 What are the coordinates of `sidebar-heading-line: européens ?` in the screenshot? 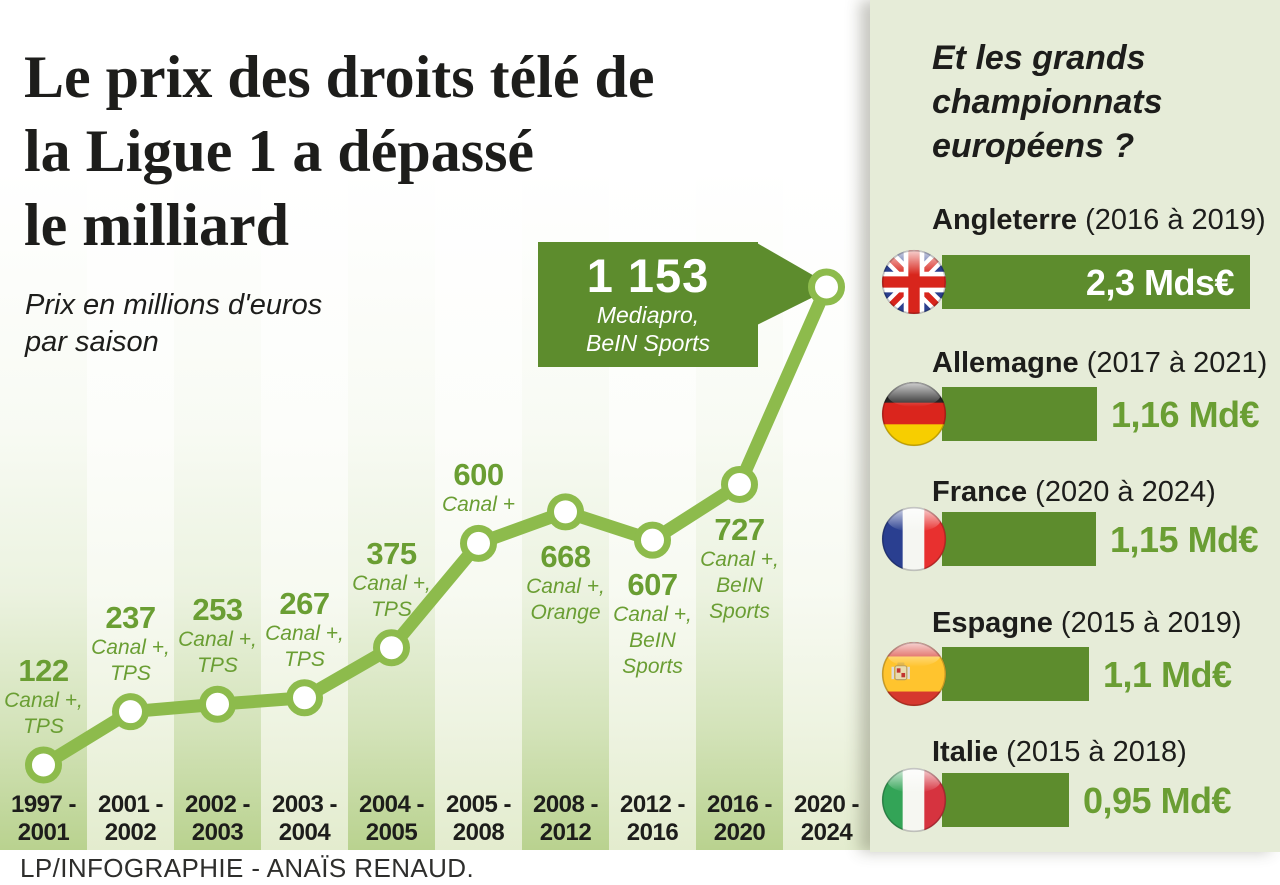 It's located at (1033, 146).